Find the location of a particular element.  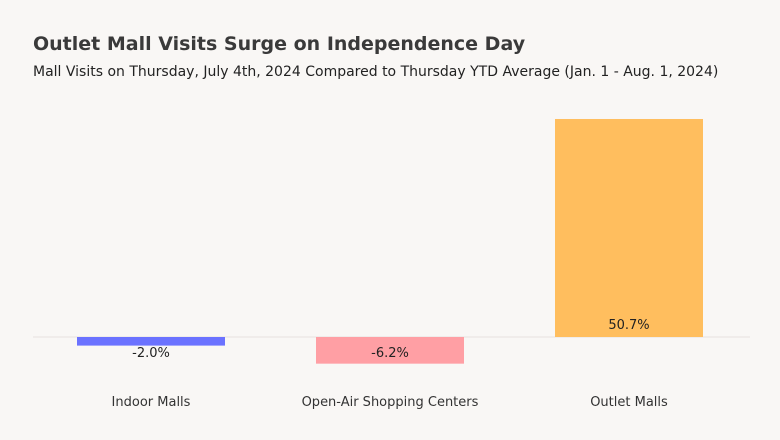

bar-open-air-shopping-centers is located at coordinates (390, 350).